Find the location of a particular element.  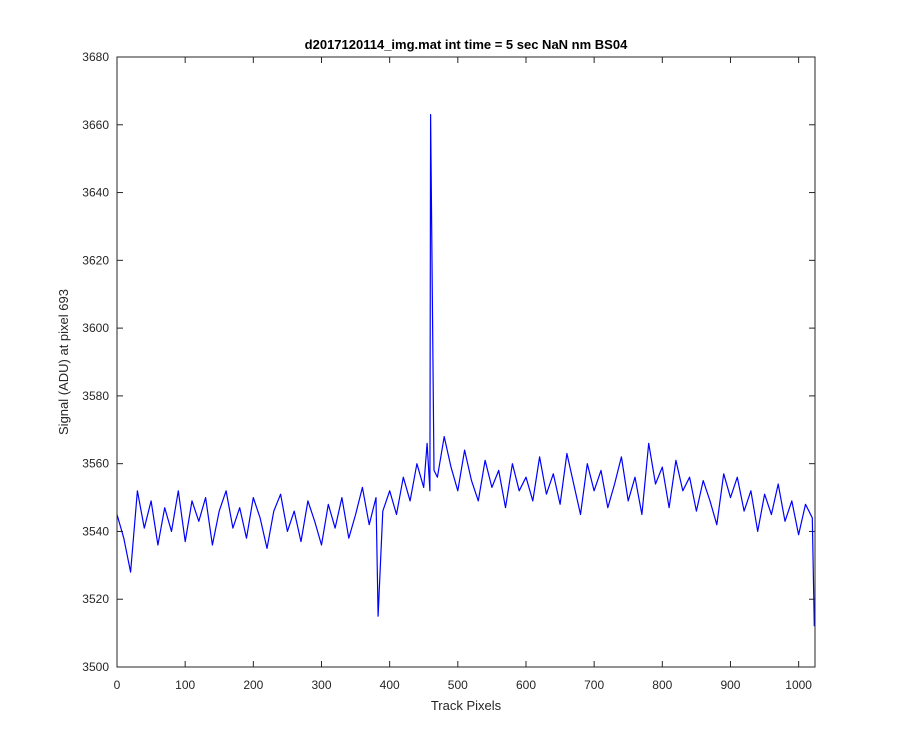

x-tick-label: 900 is located at coordinates (730, 685).